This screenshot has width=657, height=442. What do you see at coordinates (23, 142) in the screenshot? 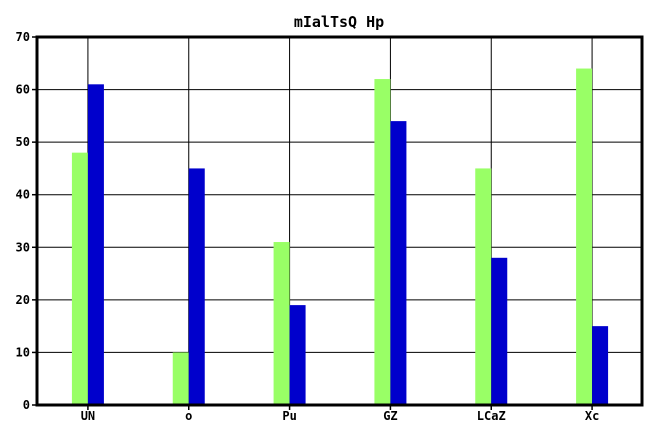
I see `y-tick-label: 50` at bounding box center [23, 142].